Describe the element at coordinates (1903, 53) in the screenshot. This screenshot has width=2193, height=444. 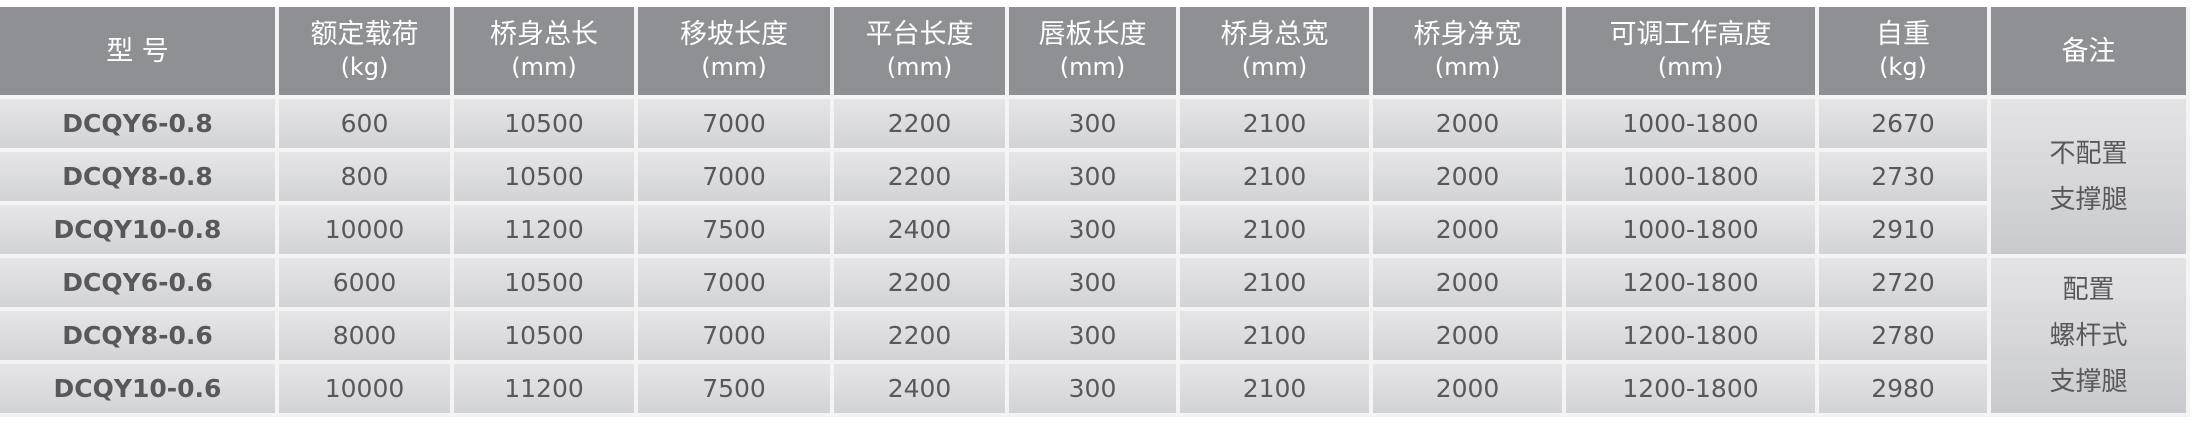
I see `column-header: 自重 (kg)` at that location.